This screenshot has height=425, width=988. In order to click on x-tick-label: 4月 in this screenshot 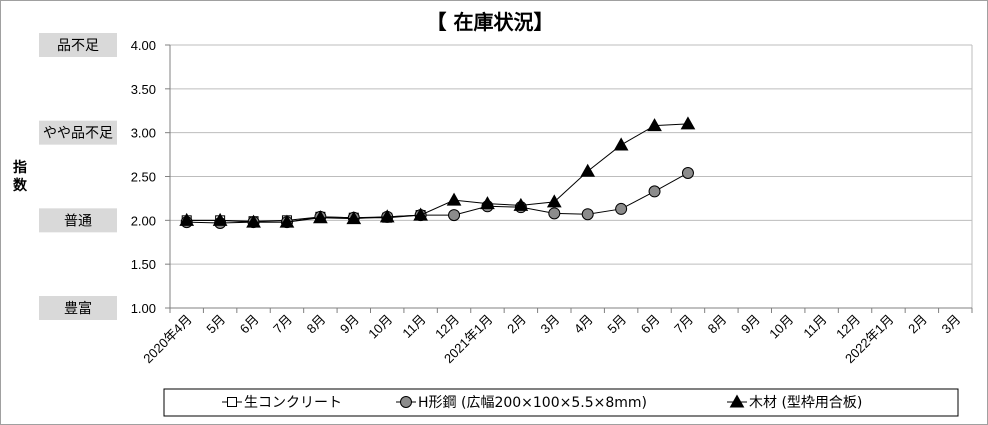, I will do `click(583, 324)`.